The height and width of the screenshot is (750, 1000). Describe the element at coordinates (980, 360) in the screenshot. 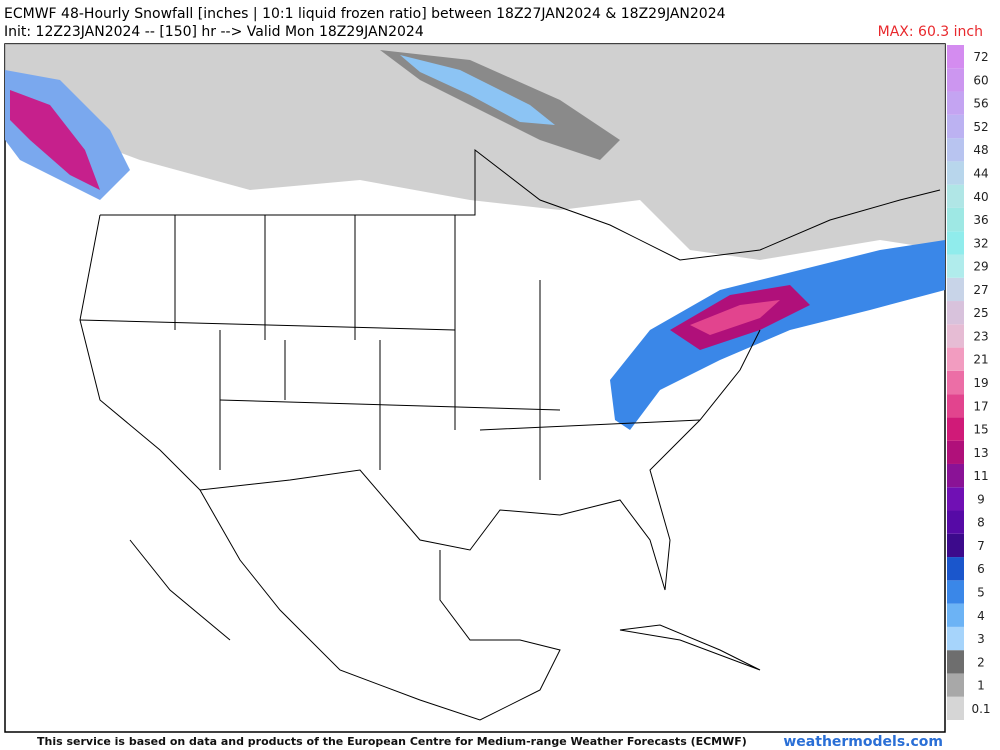

I see `colorbar-label: 21` at that location.